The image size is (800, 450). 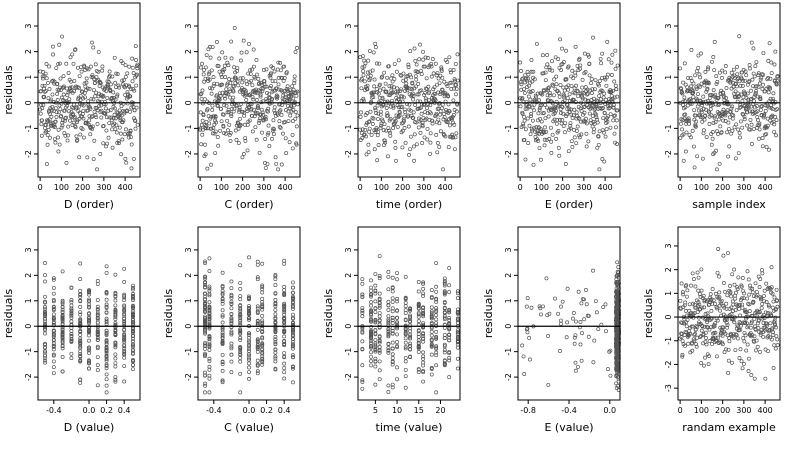 What do you see at coordinates (508, 77) in the screenshot?
I see `y-tick-label: 1` at bounding box center [508, 77].